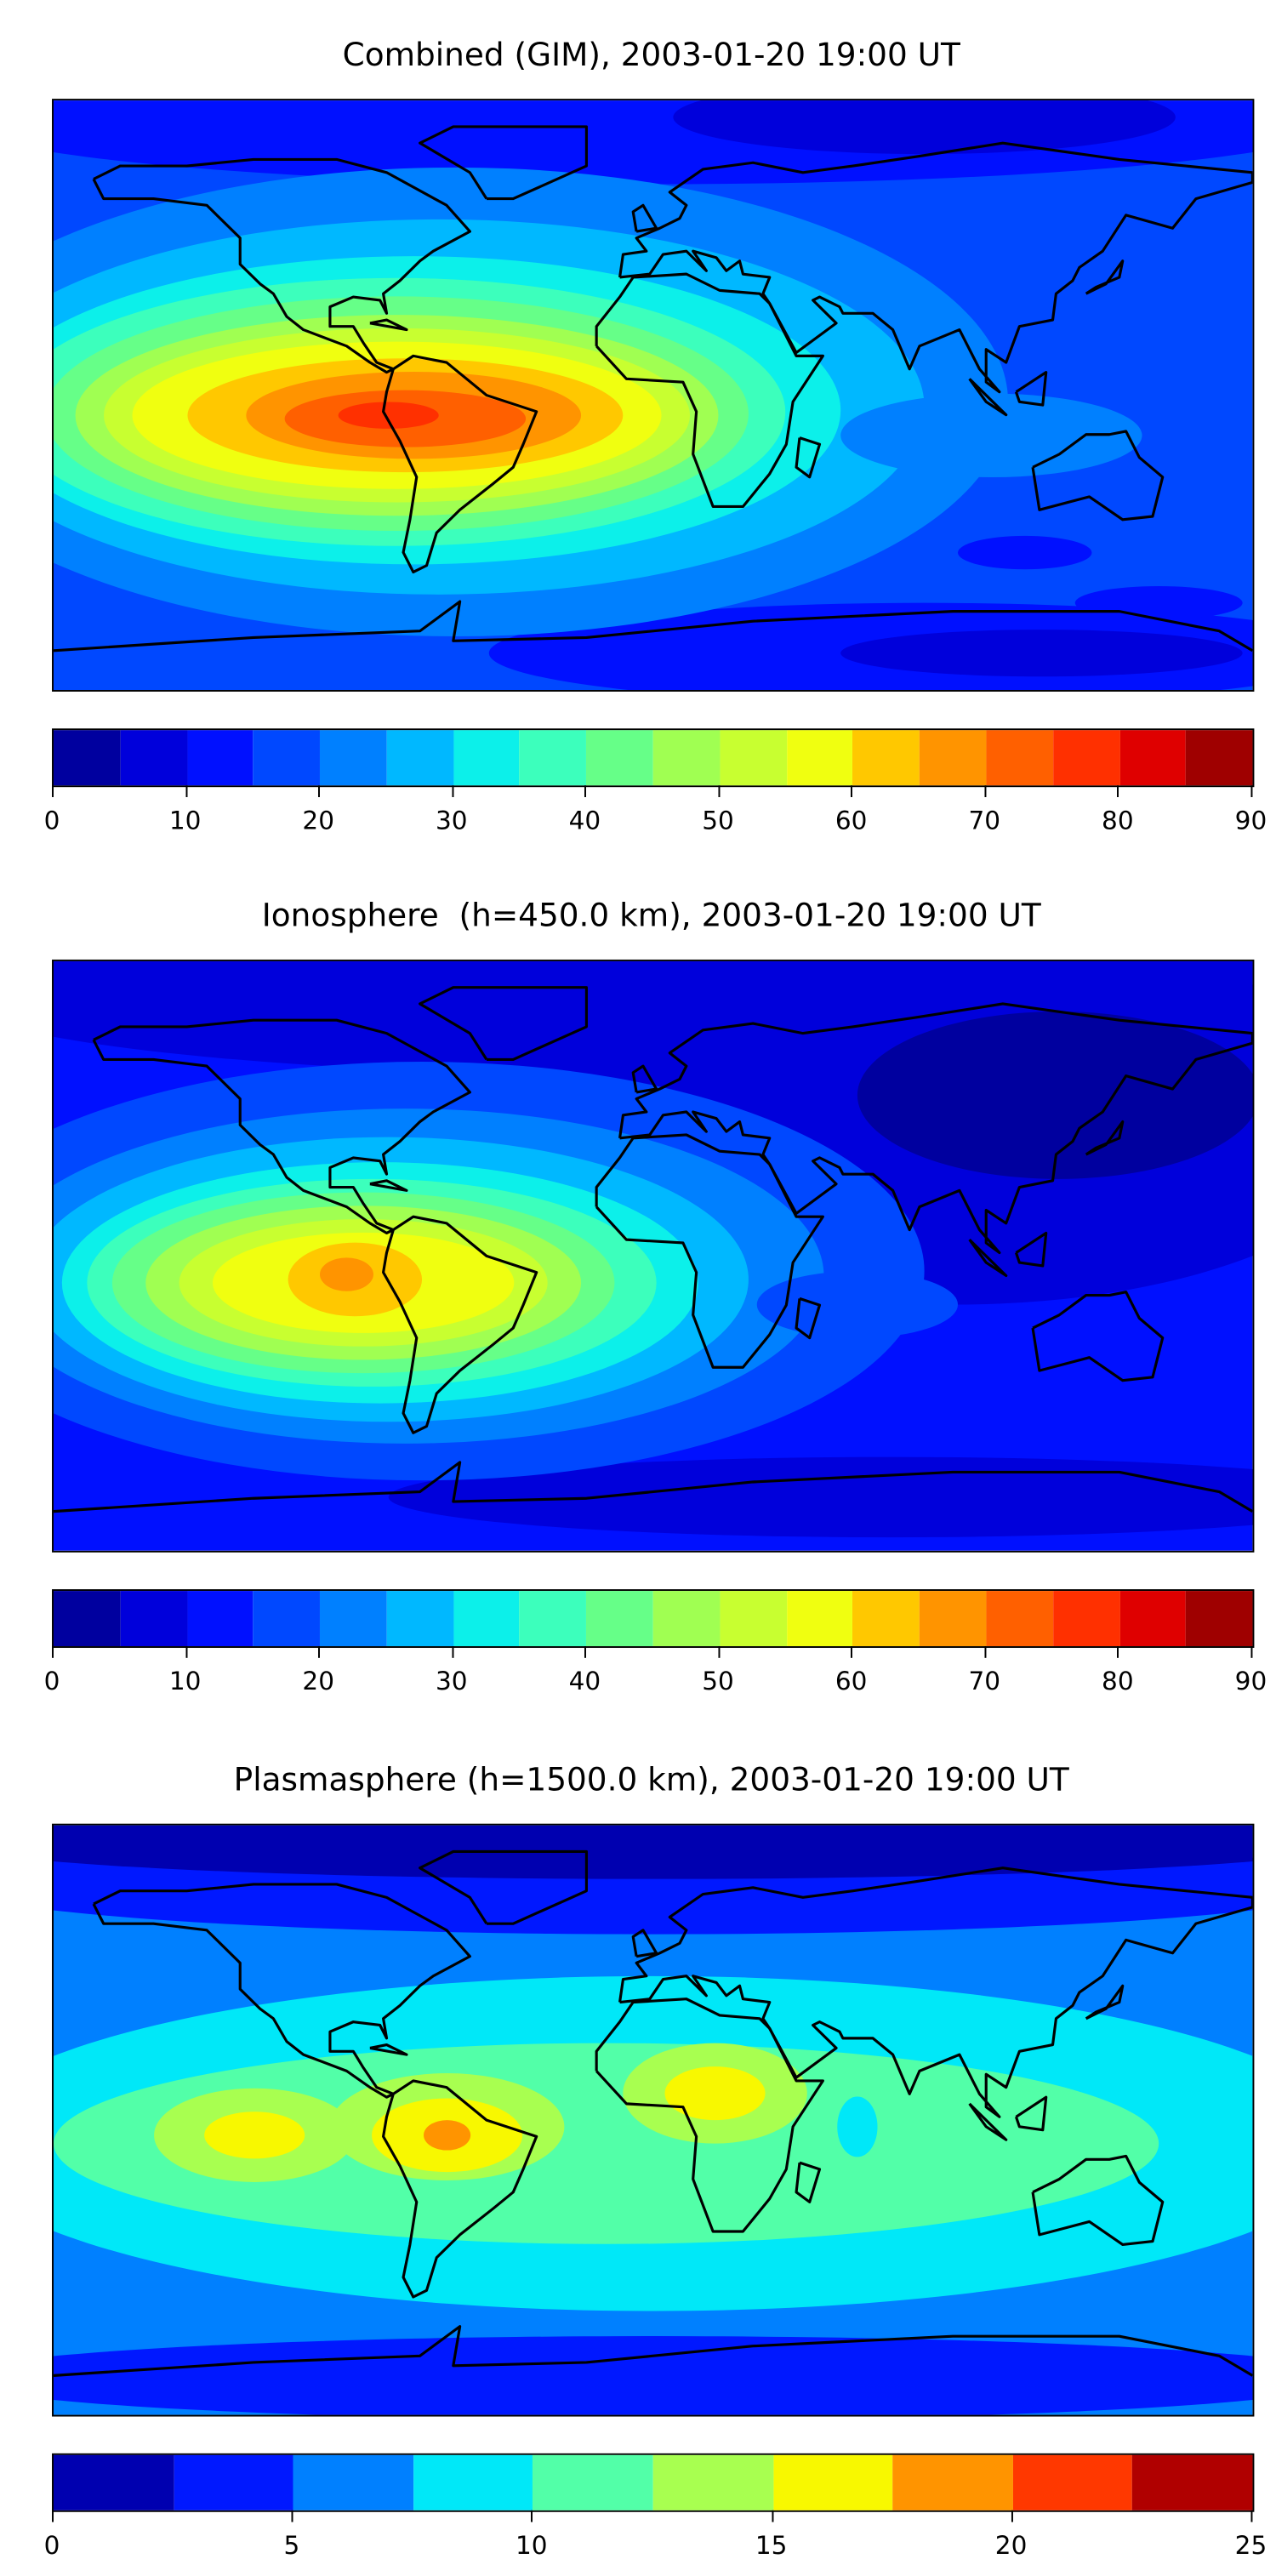 This screenshot has width=1276, height=2576. I want to click on colorbar-tick-label: 40, so click(584, 821).